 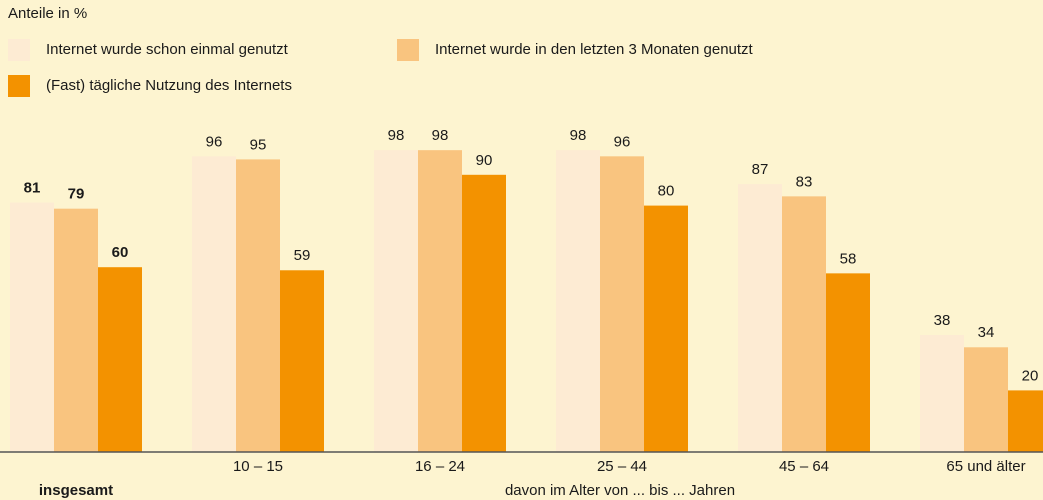 What do you see at coordinates (942, 320) in the screenshot?
I see `data-label: 38` at bounding box center [942, 320].